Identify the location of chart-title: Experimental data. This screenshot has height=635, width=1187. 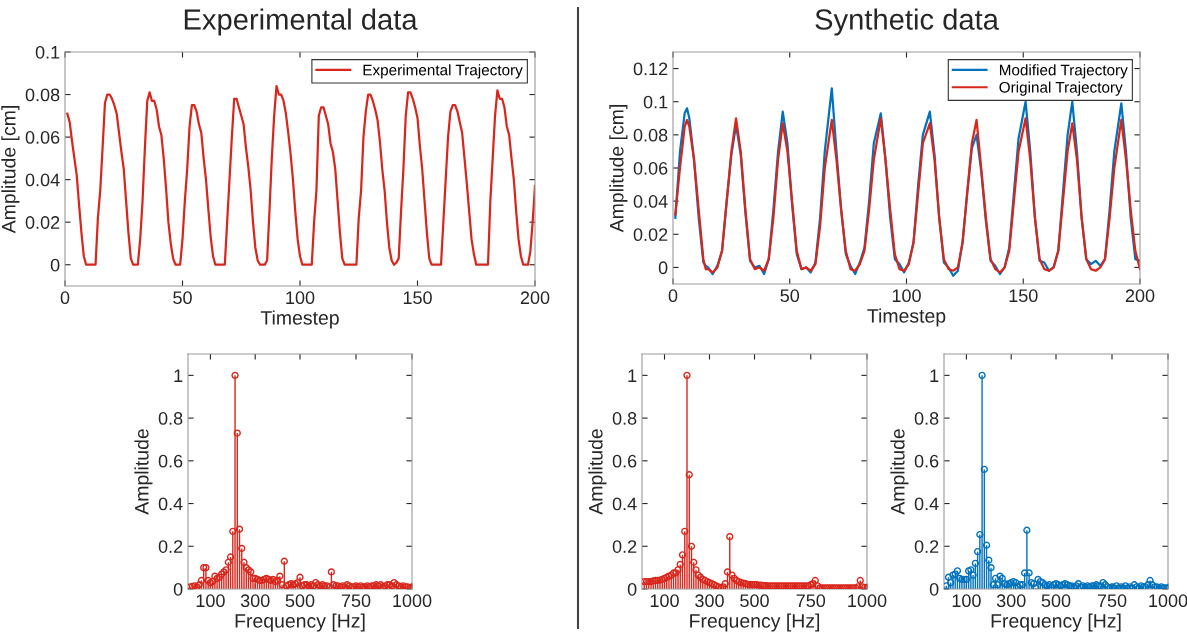
(301, 22).